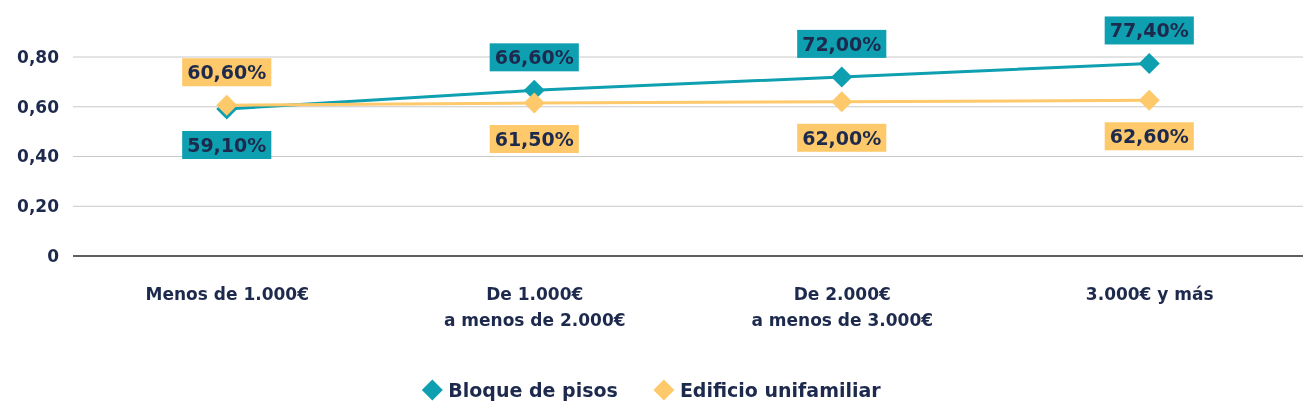 This screenshot has width=1303, height=403. What do you see at coordinates (534, 139) in the screenshot?
I see `data-label: 61,50%` at bounding box center [534, 139].